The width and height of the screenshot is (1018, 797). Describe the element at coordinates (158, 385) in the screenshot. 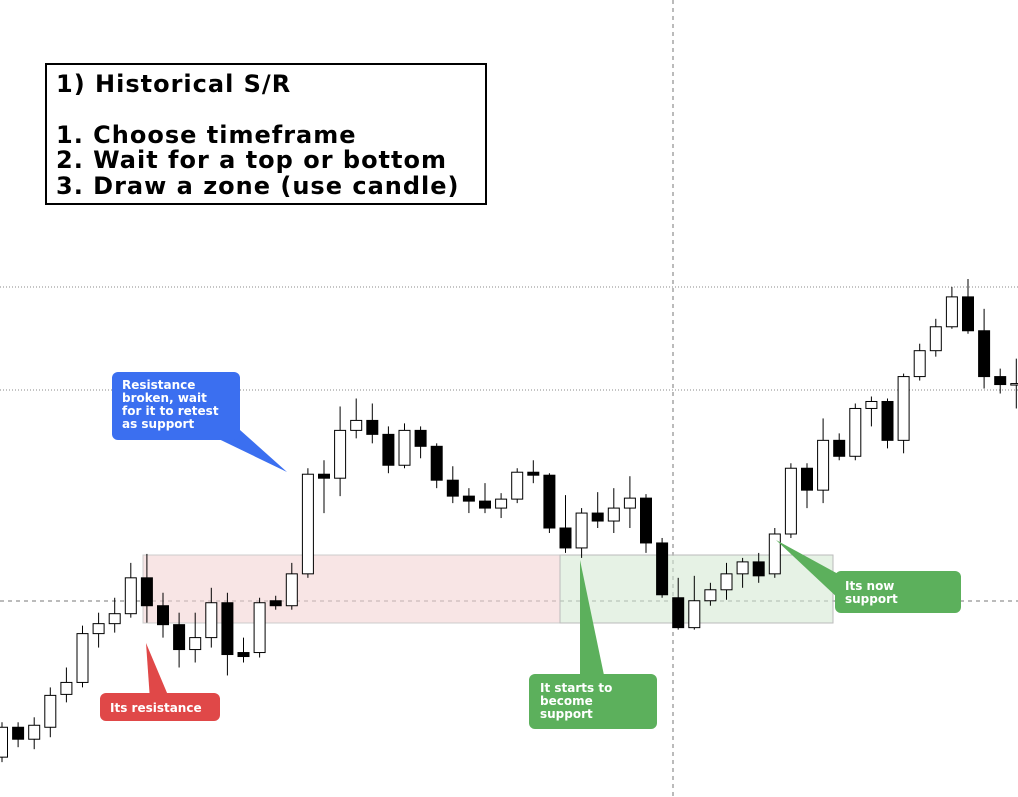

I see `callout-text: Resistance` at that location.